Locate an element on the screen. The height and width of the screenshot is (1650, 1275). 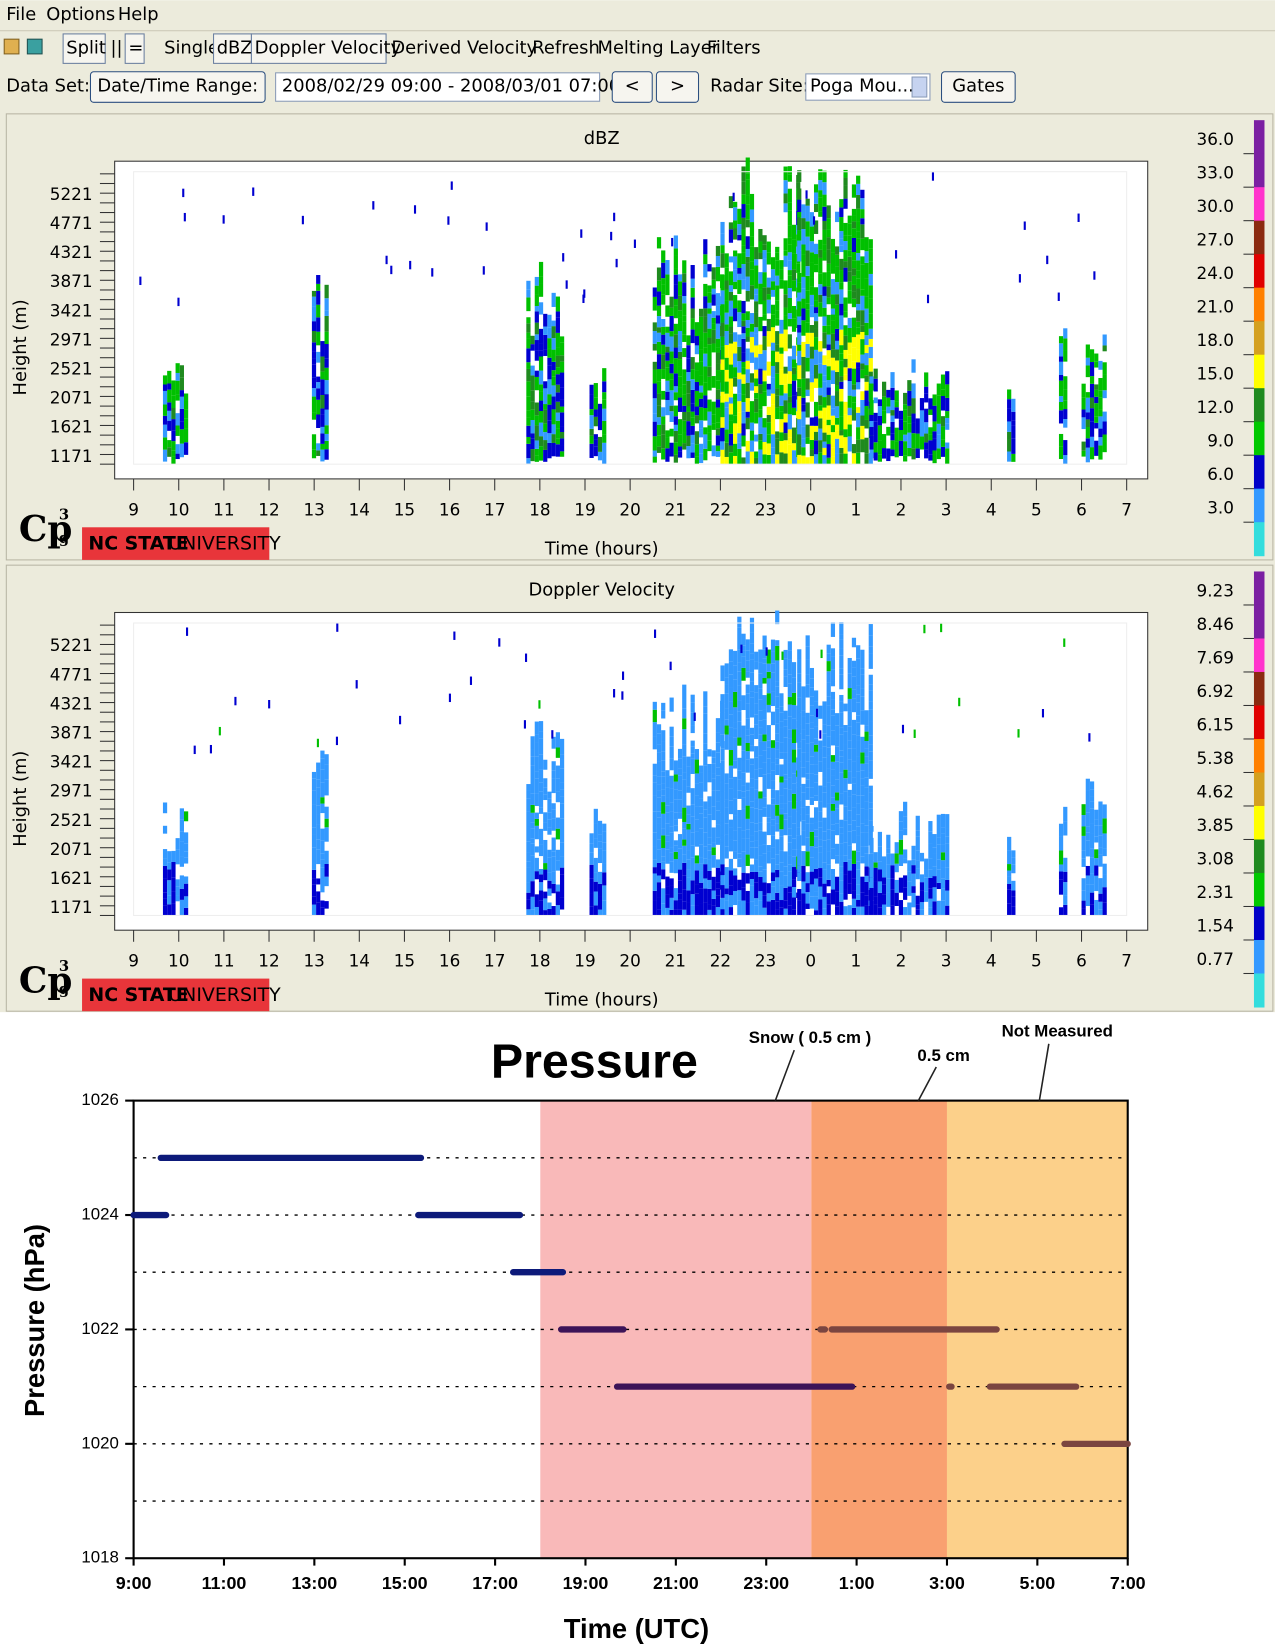
dropdown-arrow is located at coordinates (919, 87).